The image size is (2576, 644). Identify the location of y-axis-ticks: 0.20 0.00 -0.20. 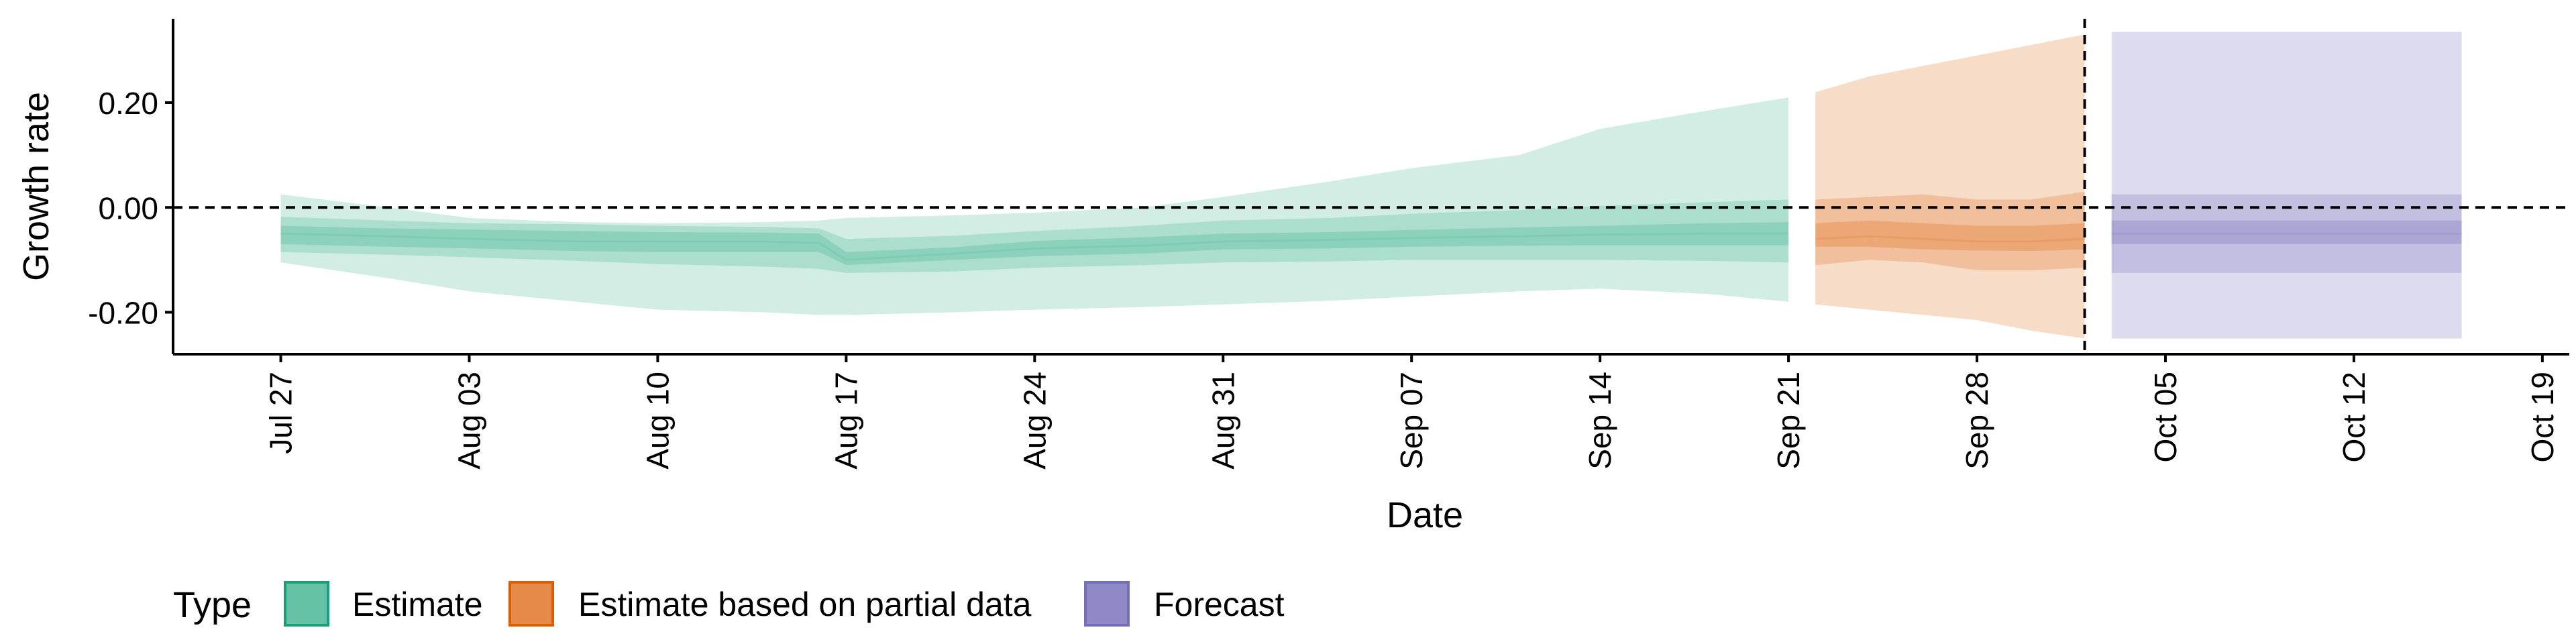
(130, 208).